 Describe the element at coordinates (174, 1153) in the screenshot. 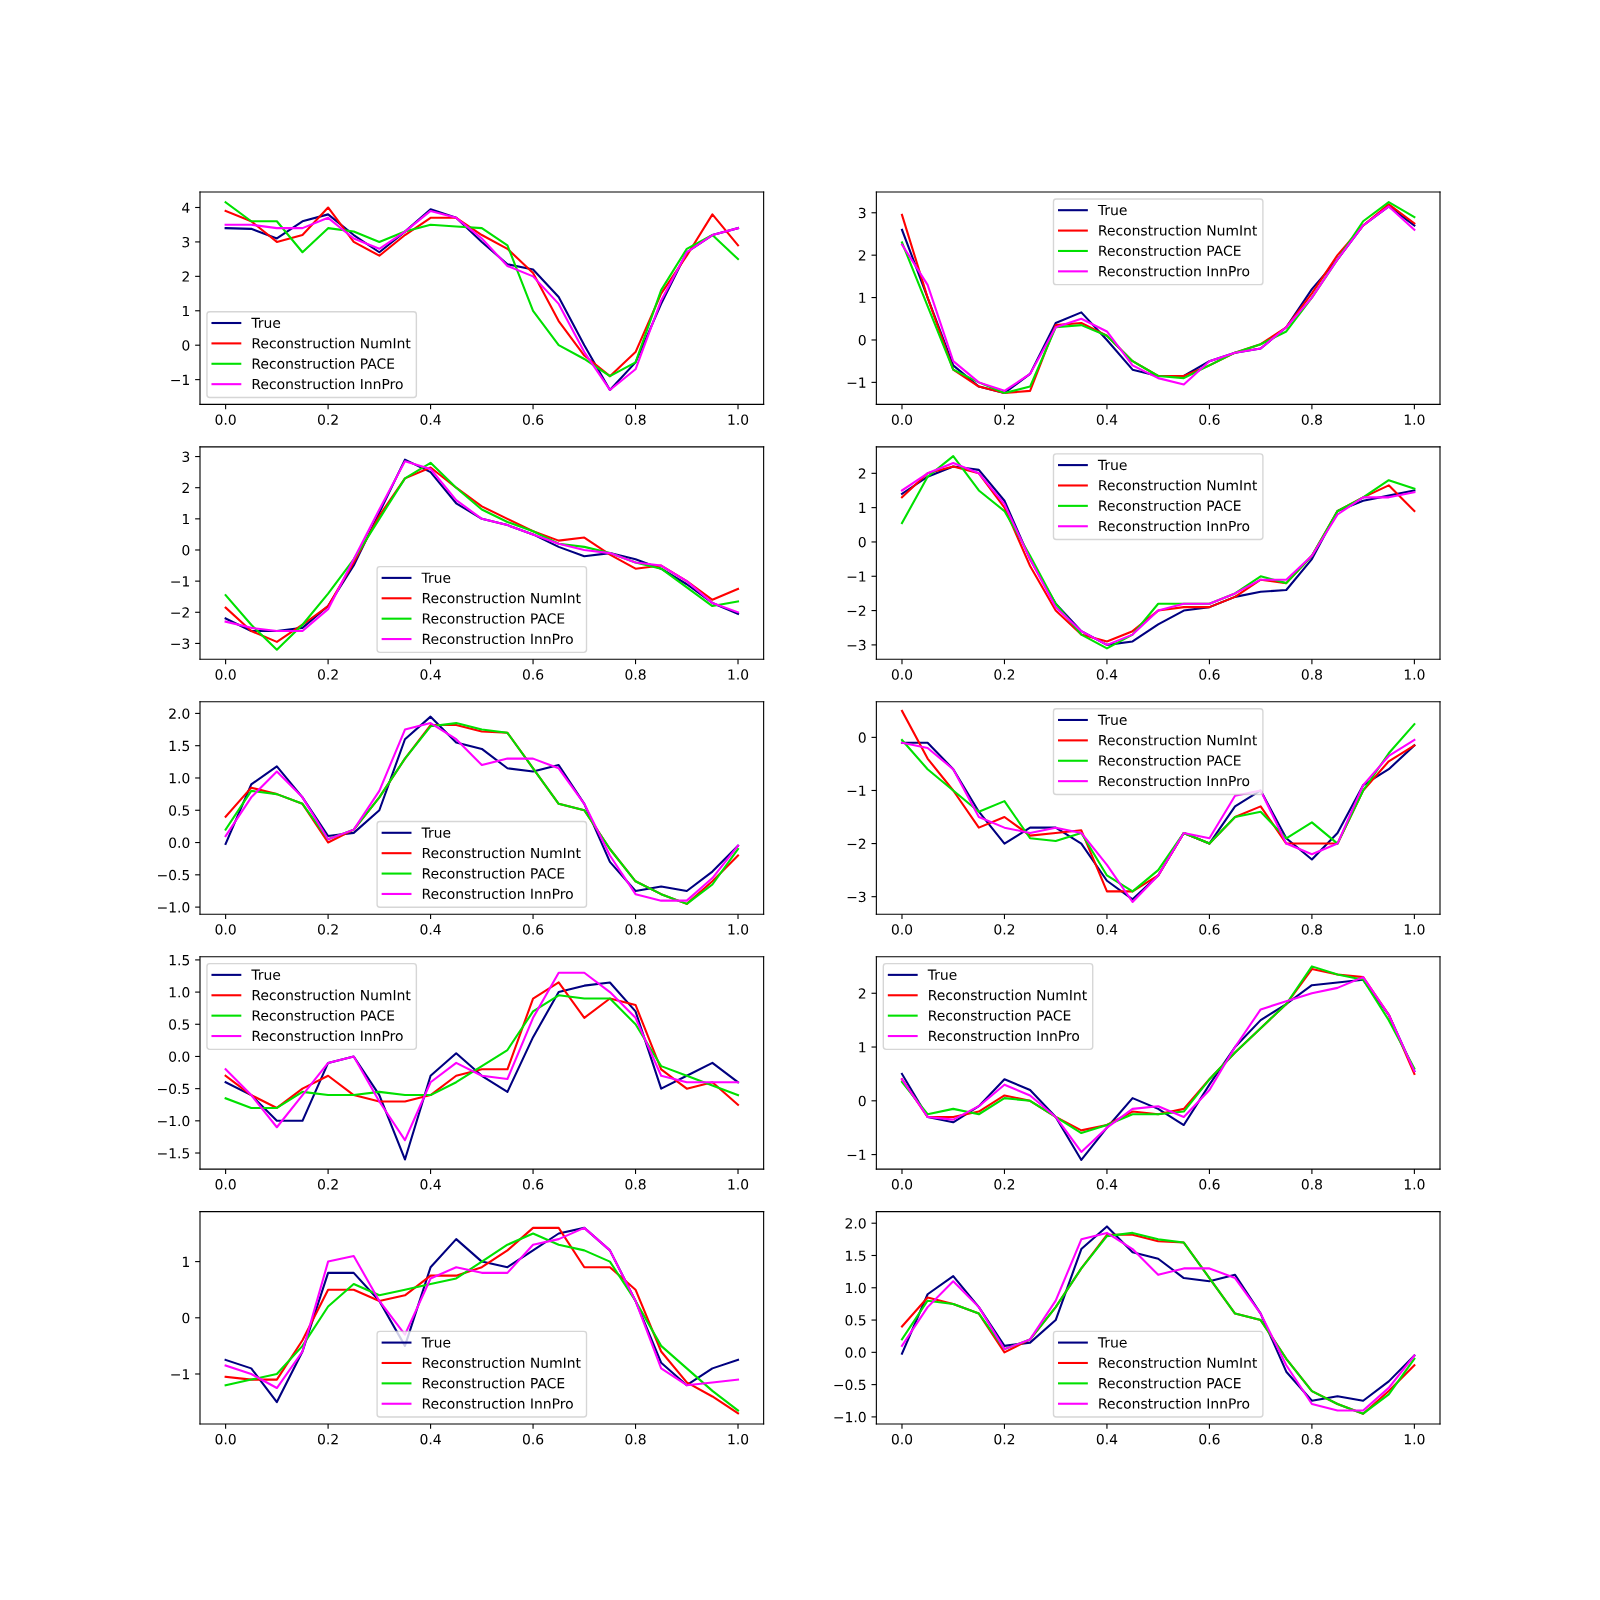

I see `y-tick-label: −1.5` at that location.